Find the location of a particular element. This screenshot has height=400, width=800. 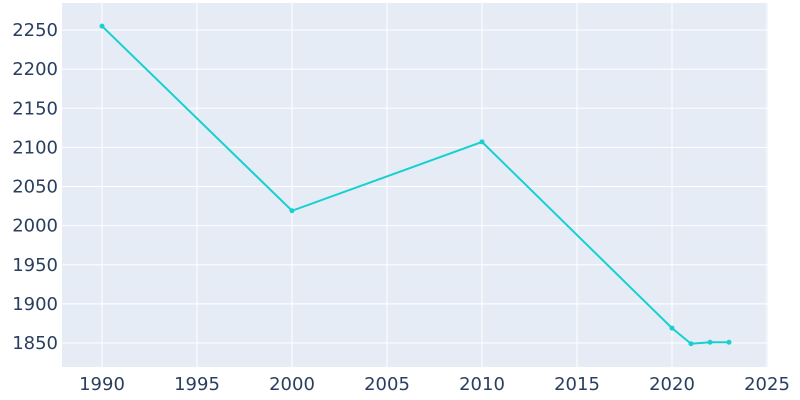

x-tick-label: 2025 is located at coordinates (767, 384).